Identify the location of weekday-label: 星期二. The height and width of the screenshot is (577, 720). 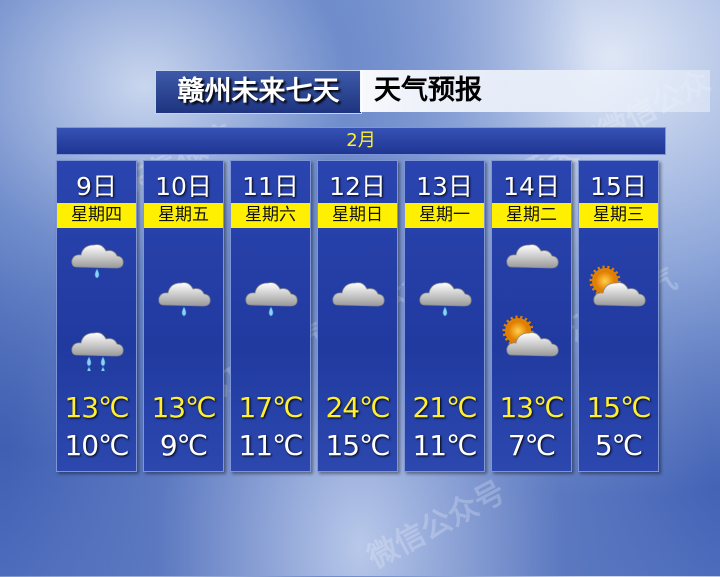
(531, 215).